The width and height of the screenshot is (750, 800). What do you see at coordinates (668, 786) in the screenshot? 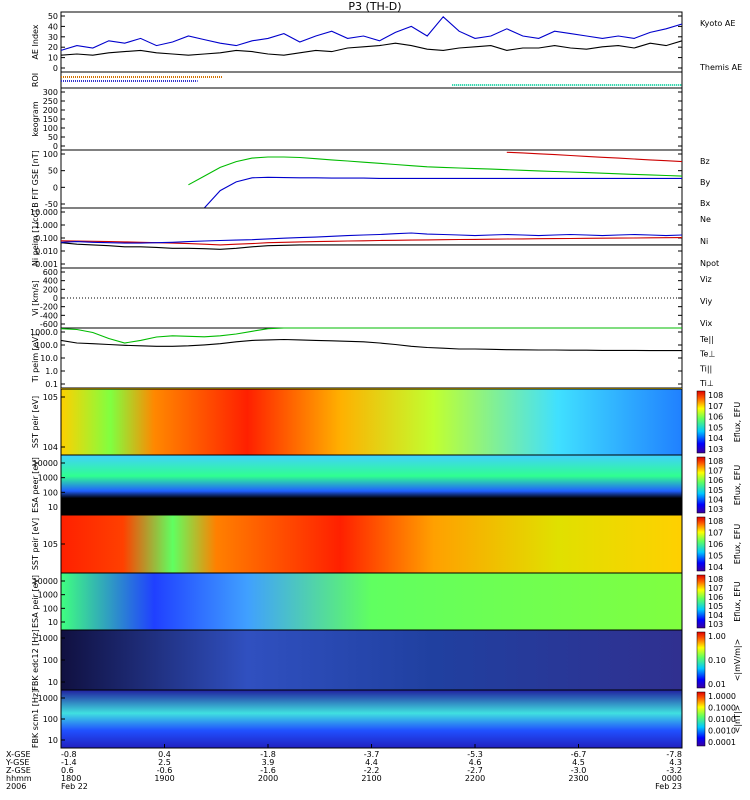
I see `xaxis-tick-date: Feb 23` at bounding box center [668, 786].